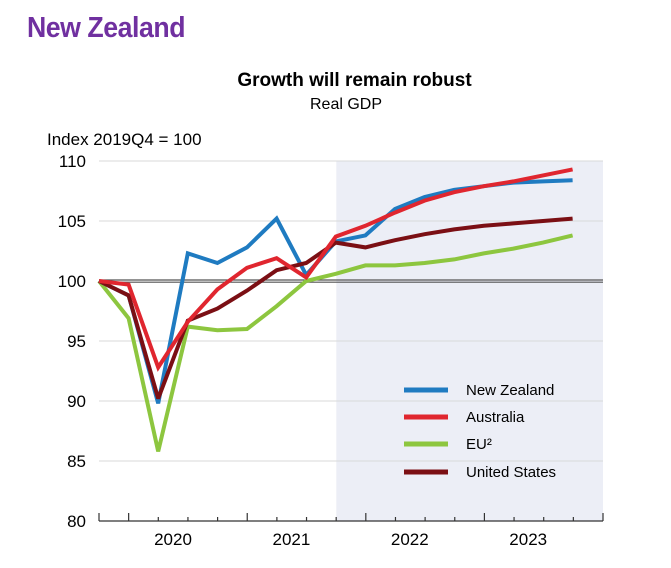 This screenshot has height=568, width=671. Describe the element at coordinates (346, 104) in the screenshot. I see `chart-subtitle: Real GDP` at that location.